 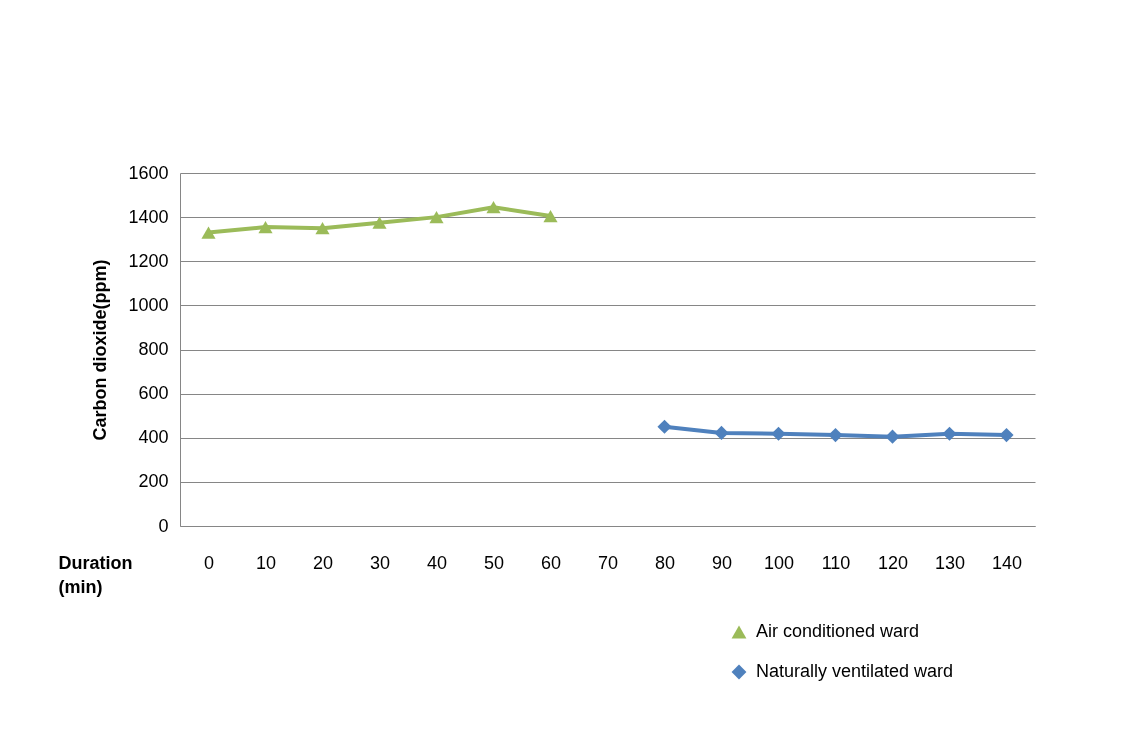 I want to click on x-tick-label: 120, so click(x=893, y=562).